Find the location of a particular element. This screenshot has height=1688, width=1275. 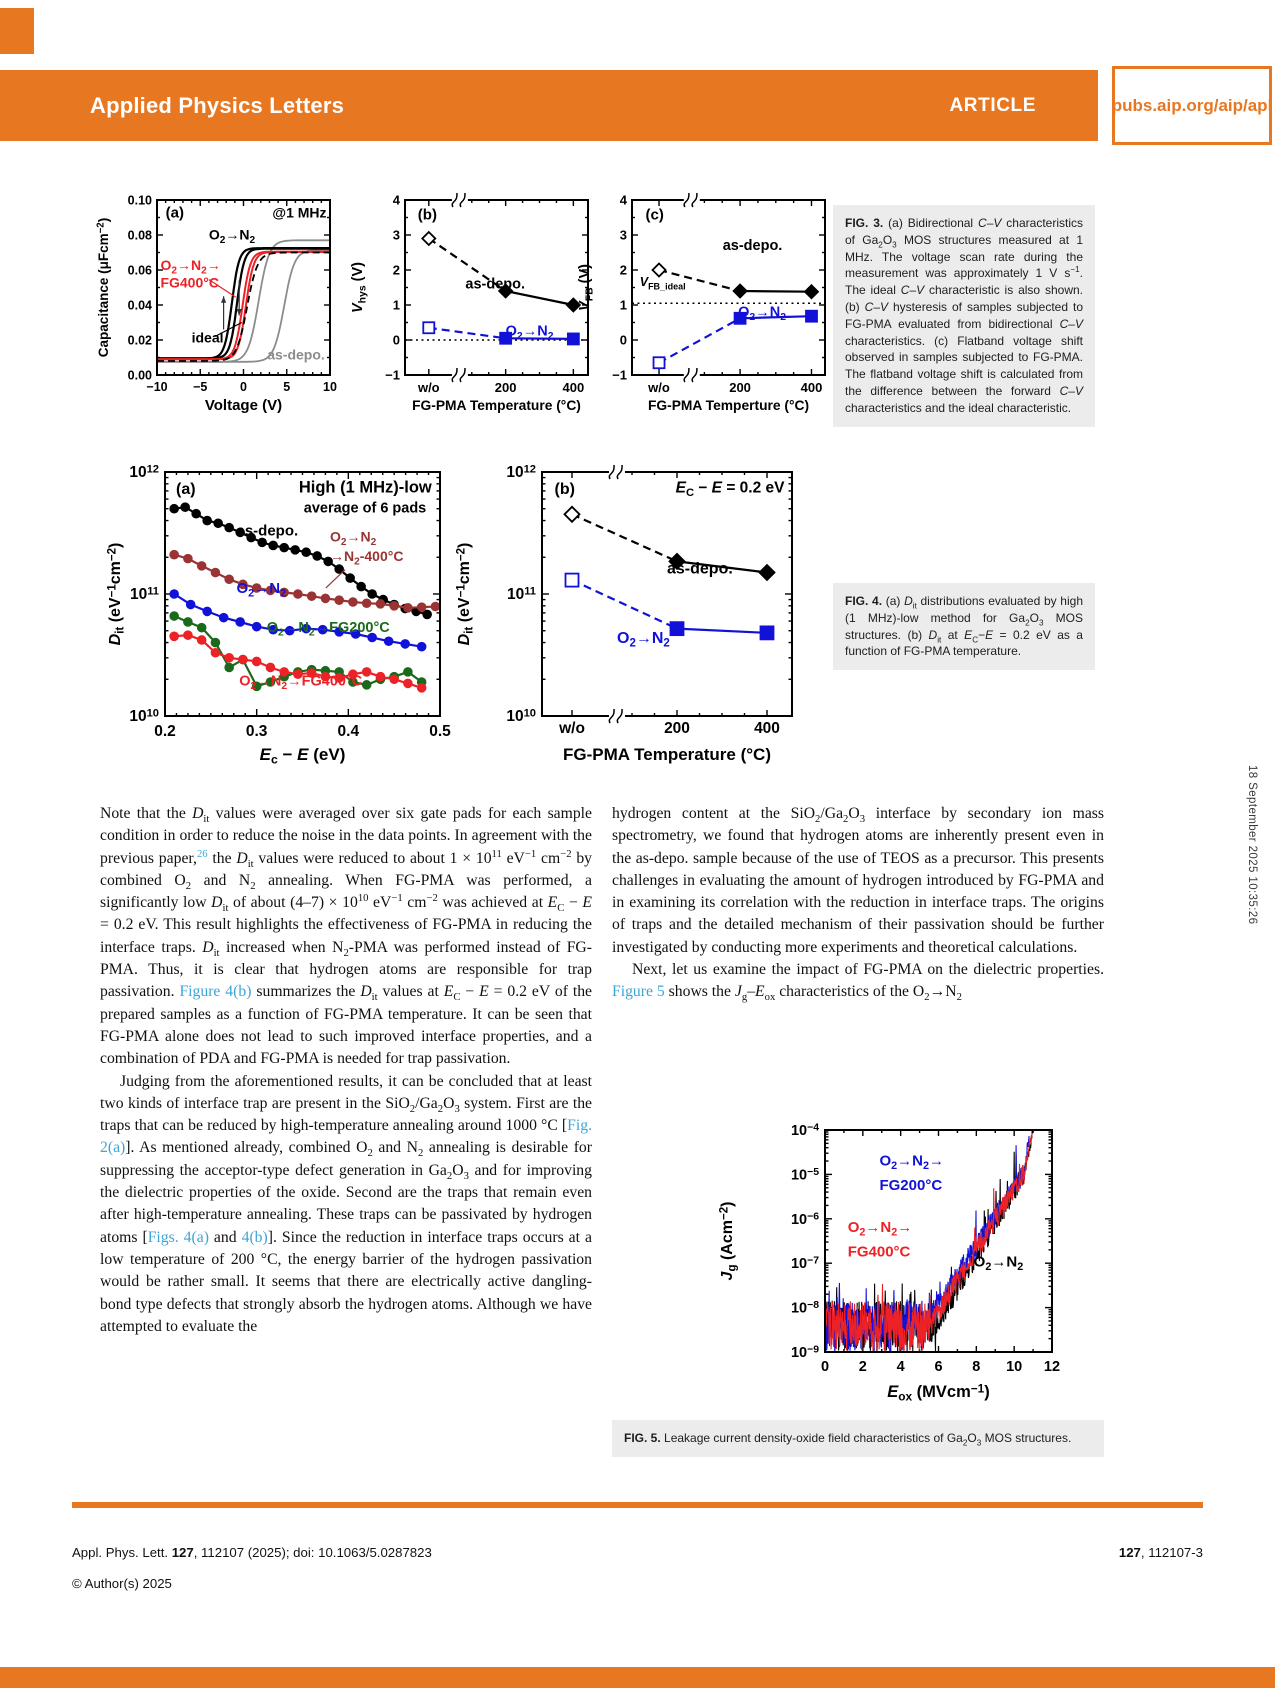

footer-copyright: © Author(s) 2025 is located at coordinates (122, 1583).